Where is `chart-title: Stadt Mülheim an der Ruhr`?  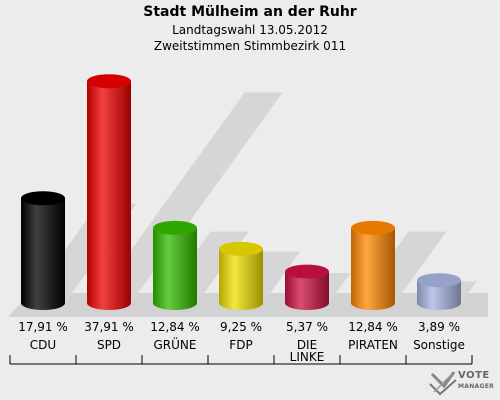 chart-title: Stadt Mülheim an der Ruhr is located at coordinates (250, 12).